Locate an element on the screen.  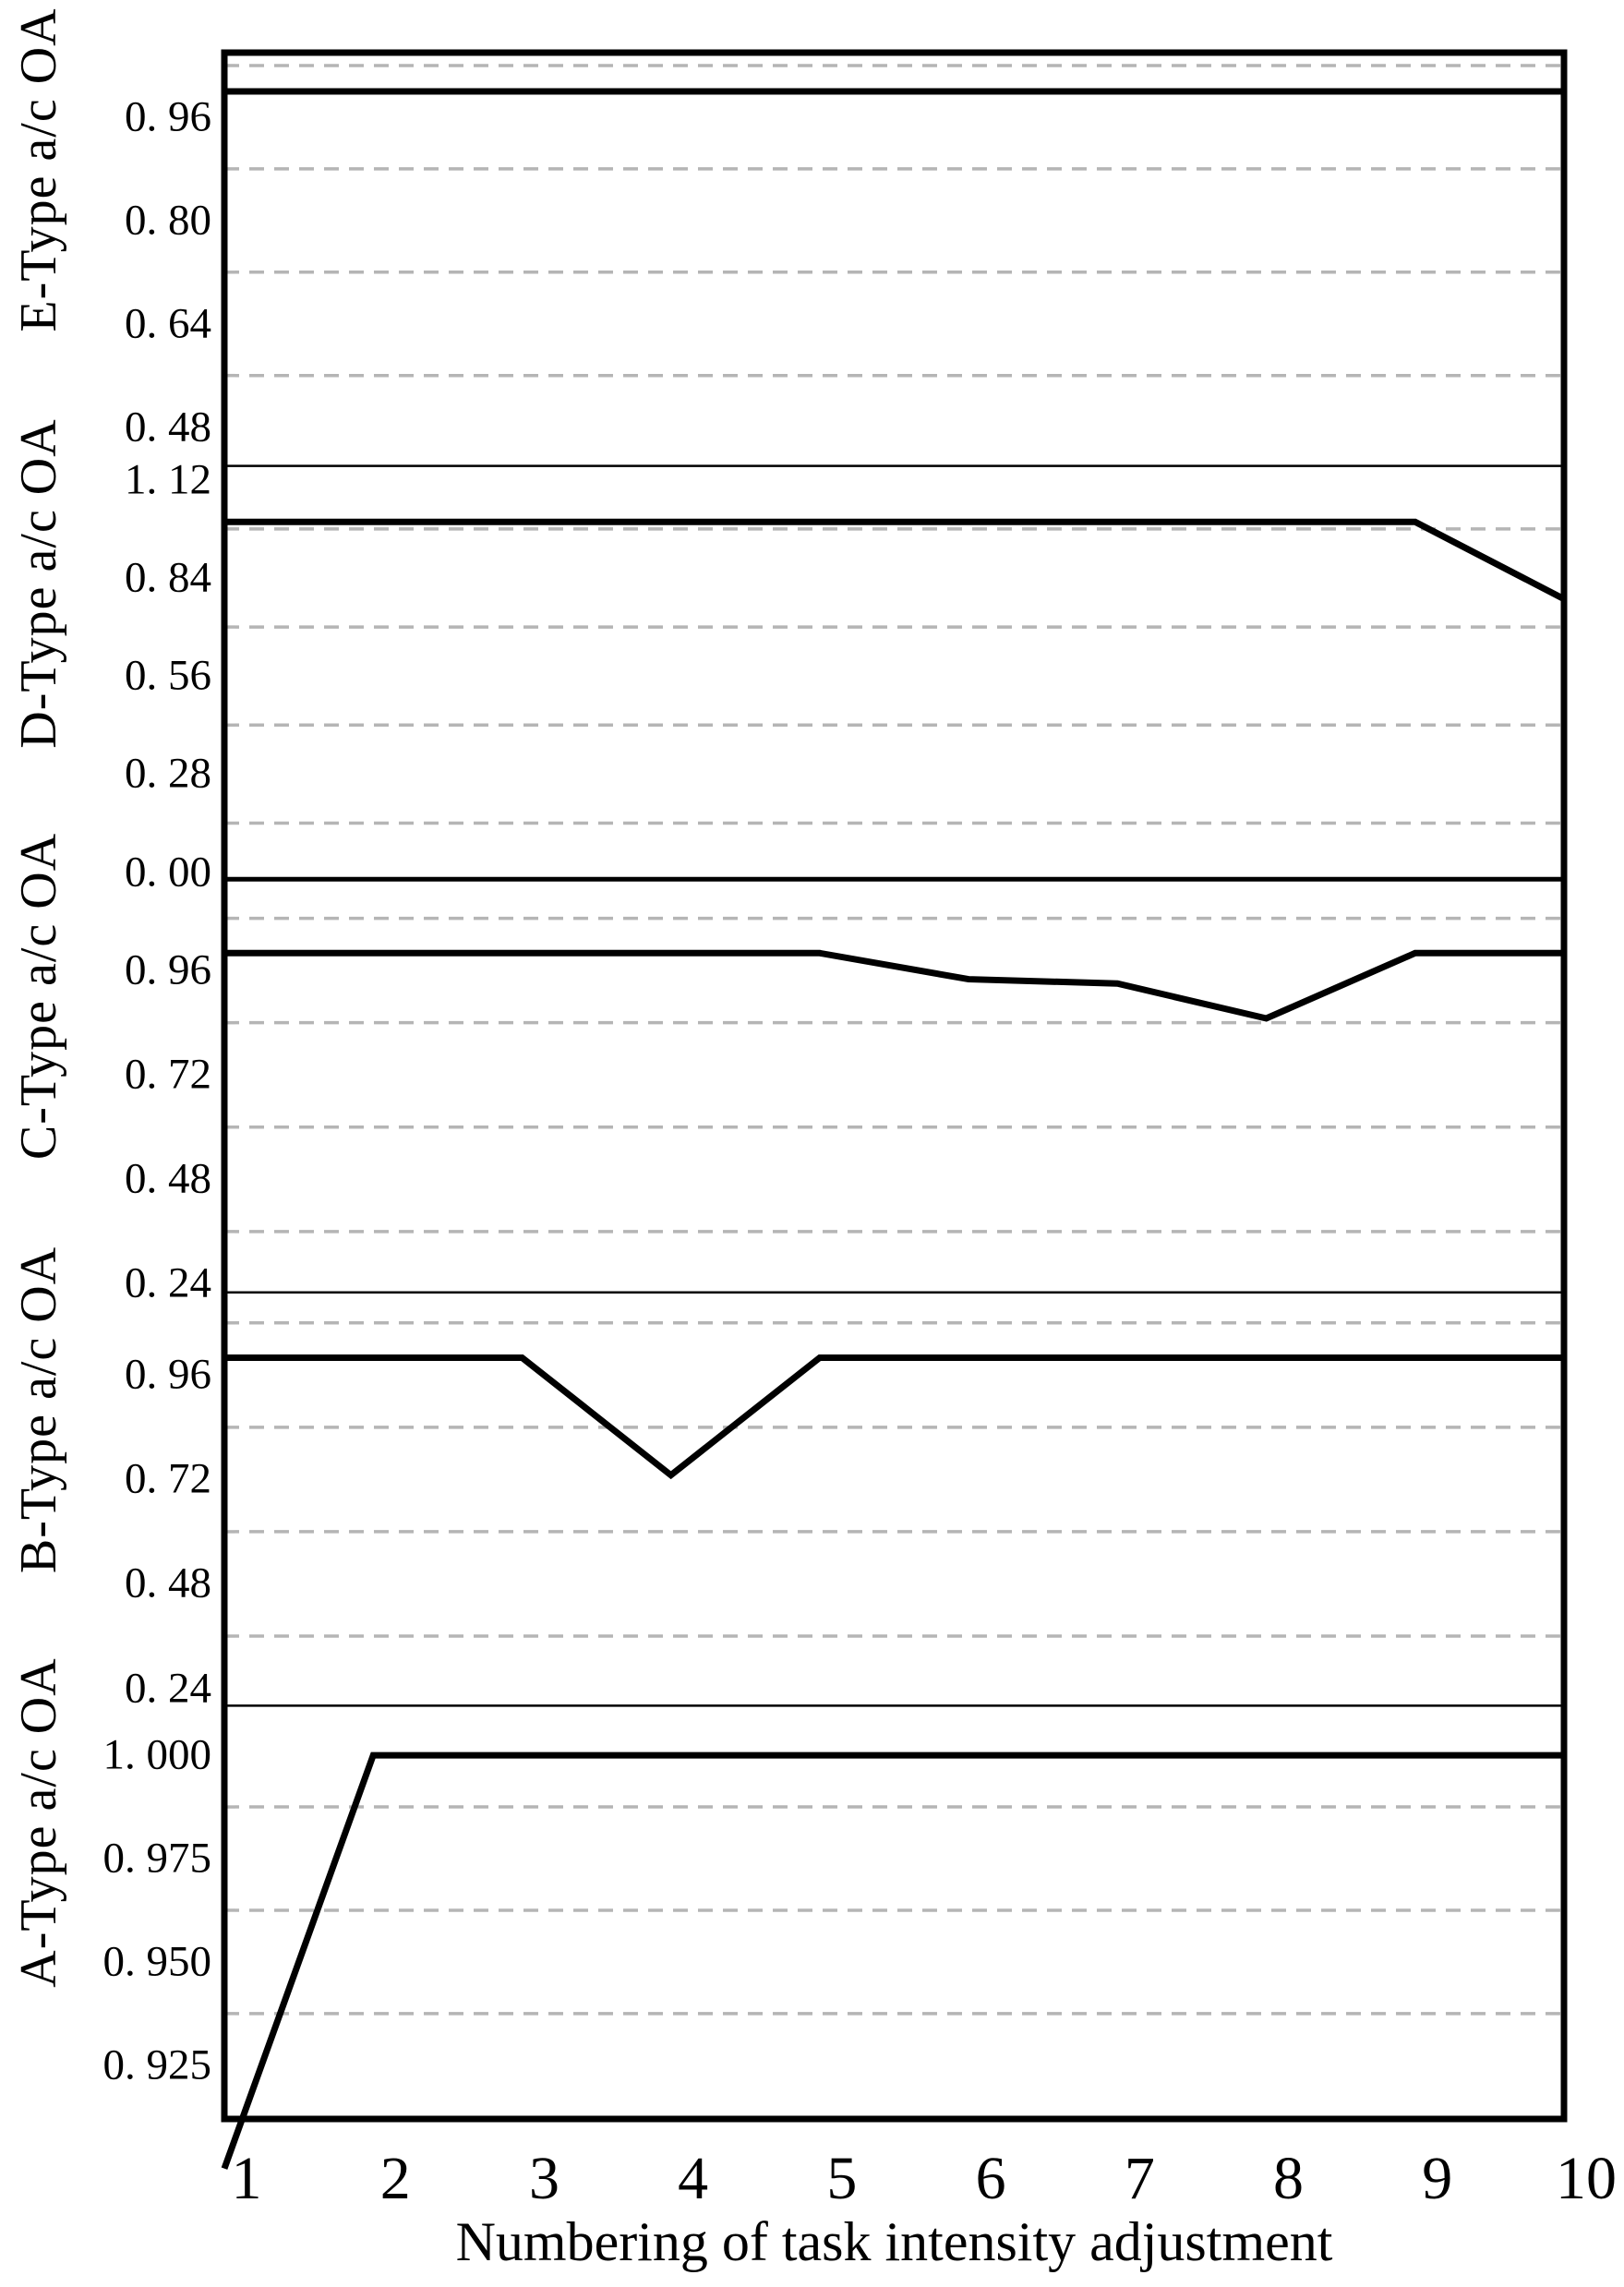
y-tick-label-a: 1. 000 is located at coordinates (157, 1754).